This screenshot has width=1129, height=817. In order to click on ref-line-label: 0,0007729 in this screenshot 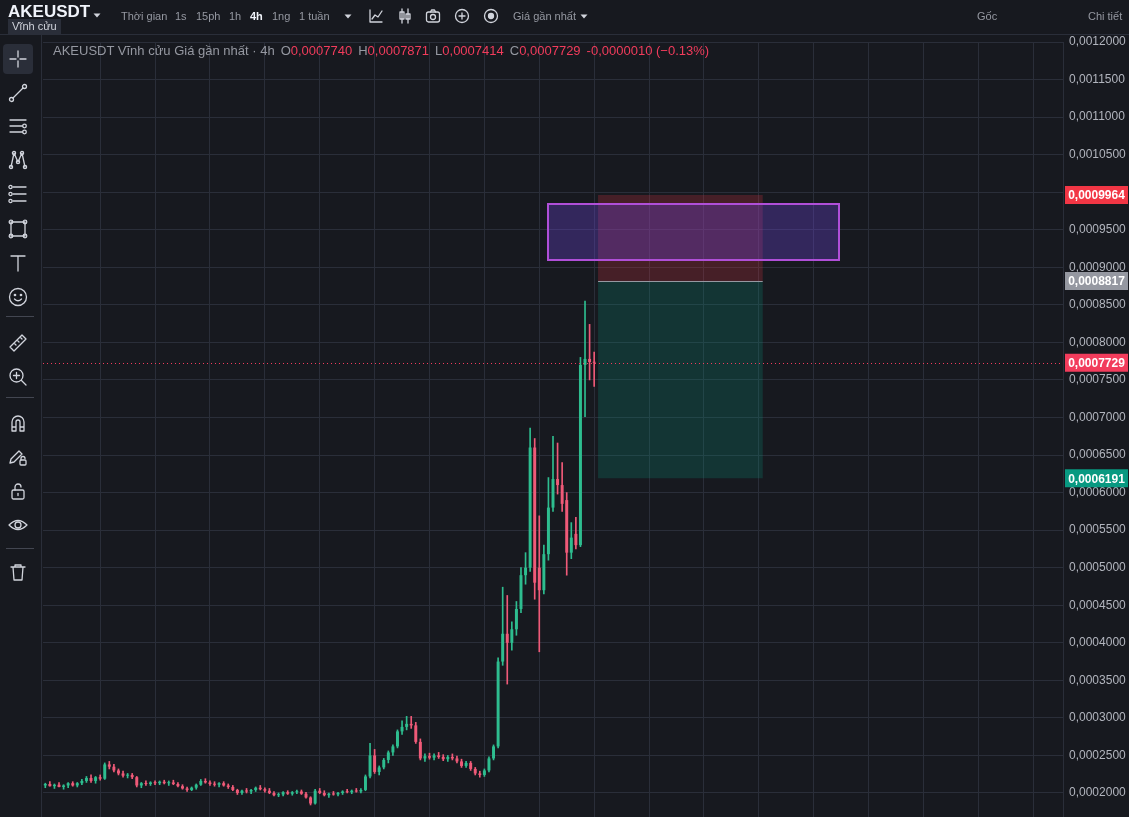, I will do `click(1097, 363)`.